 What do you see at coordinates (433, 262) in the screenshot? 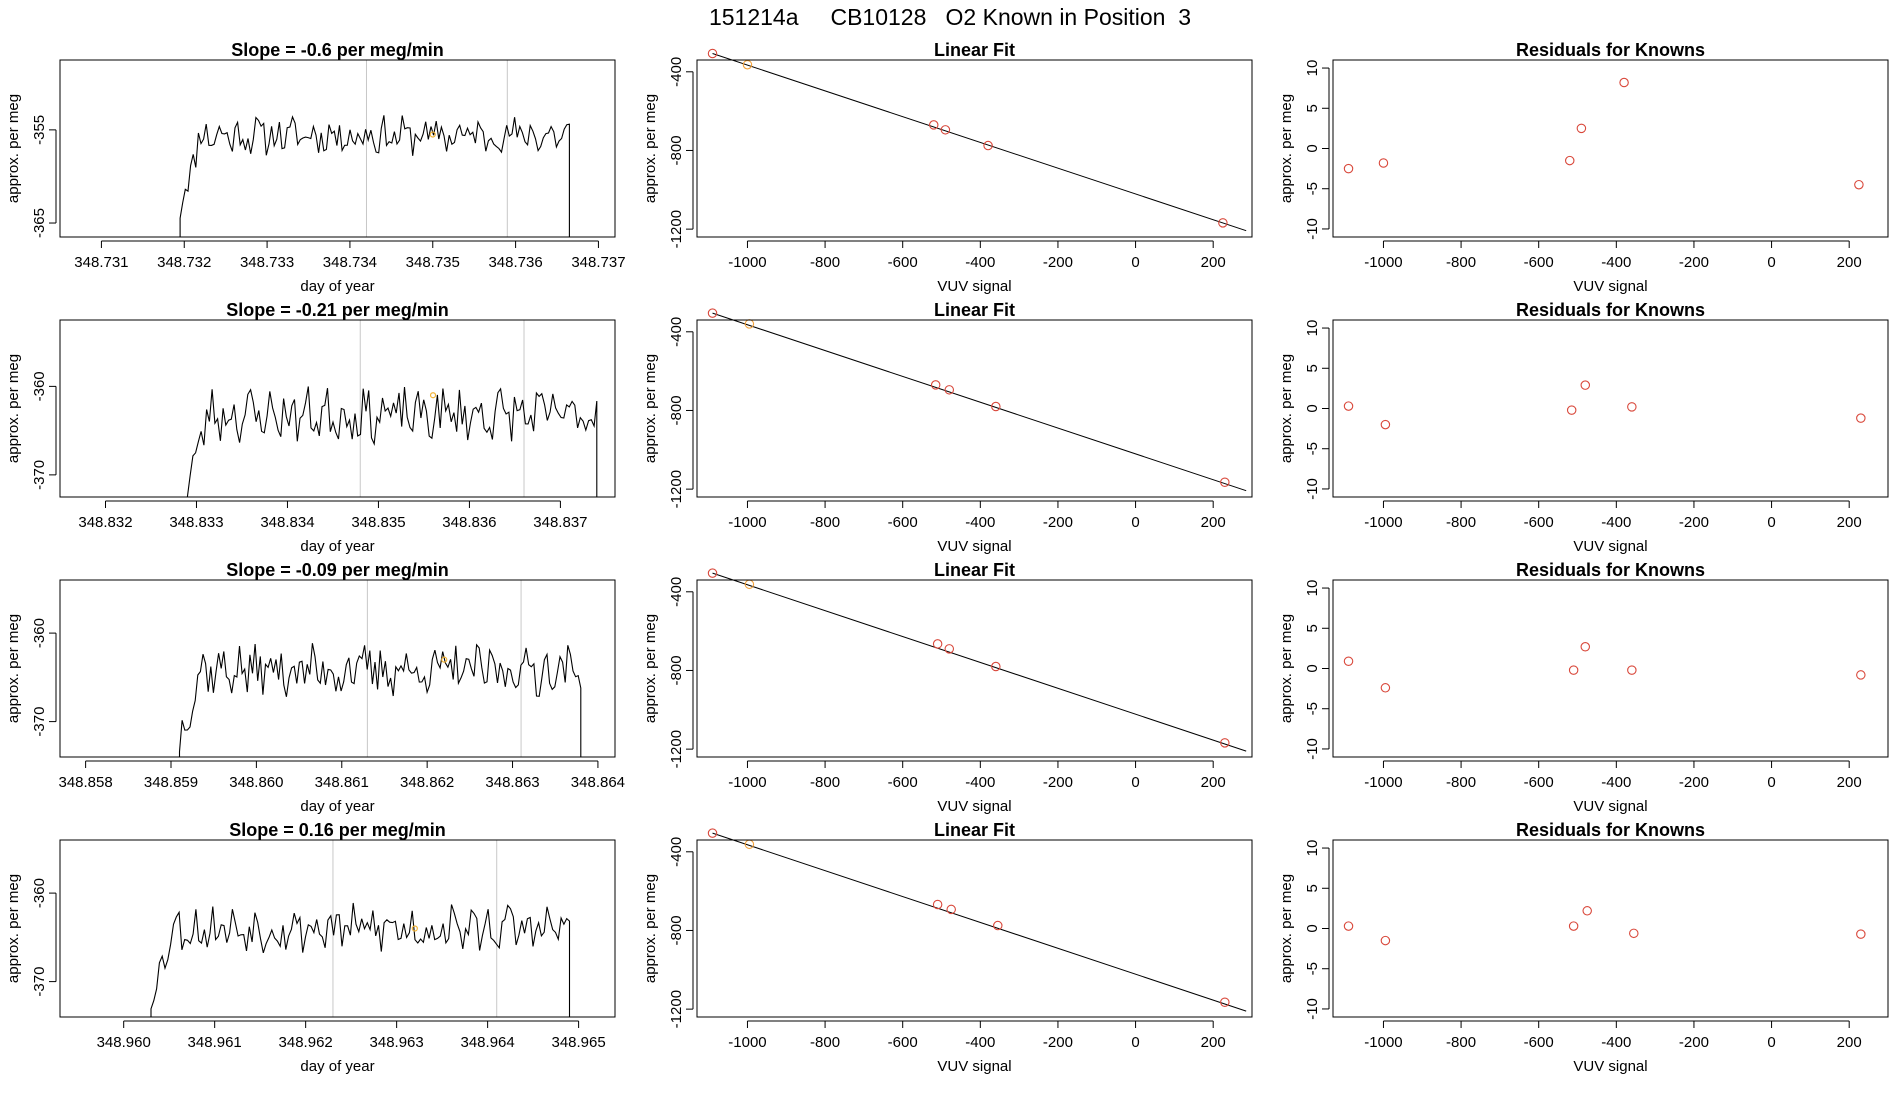
I see `x-tick-label: 348.735` at bounding box center [433, 262].